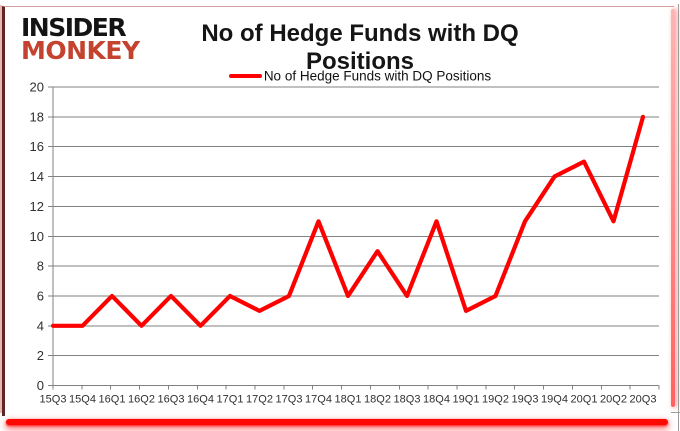  Describe the element at coordinates (37, 87) in the screenshot. I see `svg-text: 20` at that location.